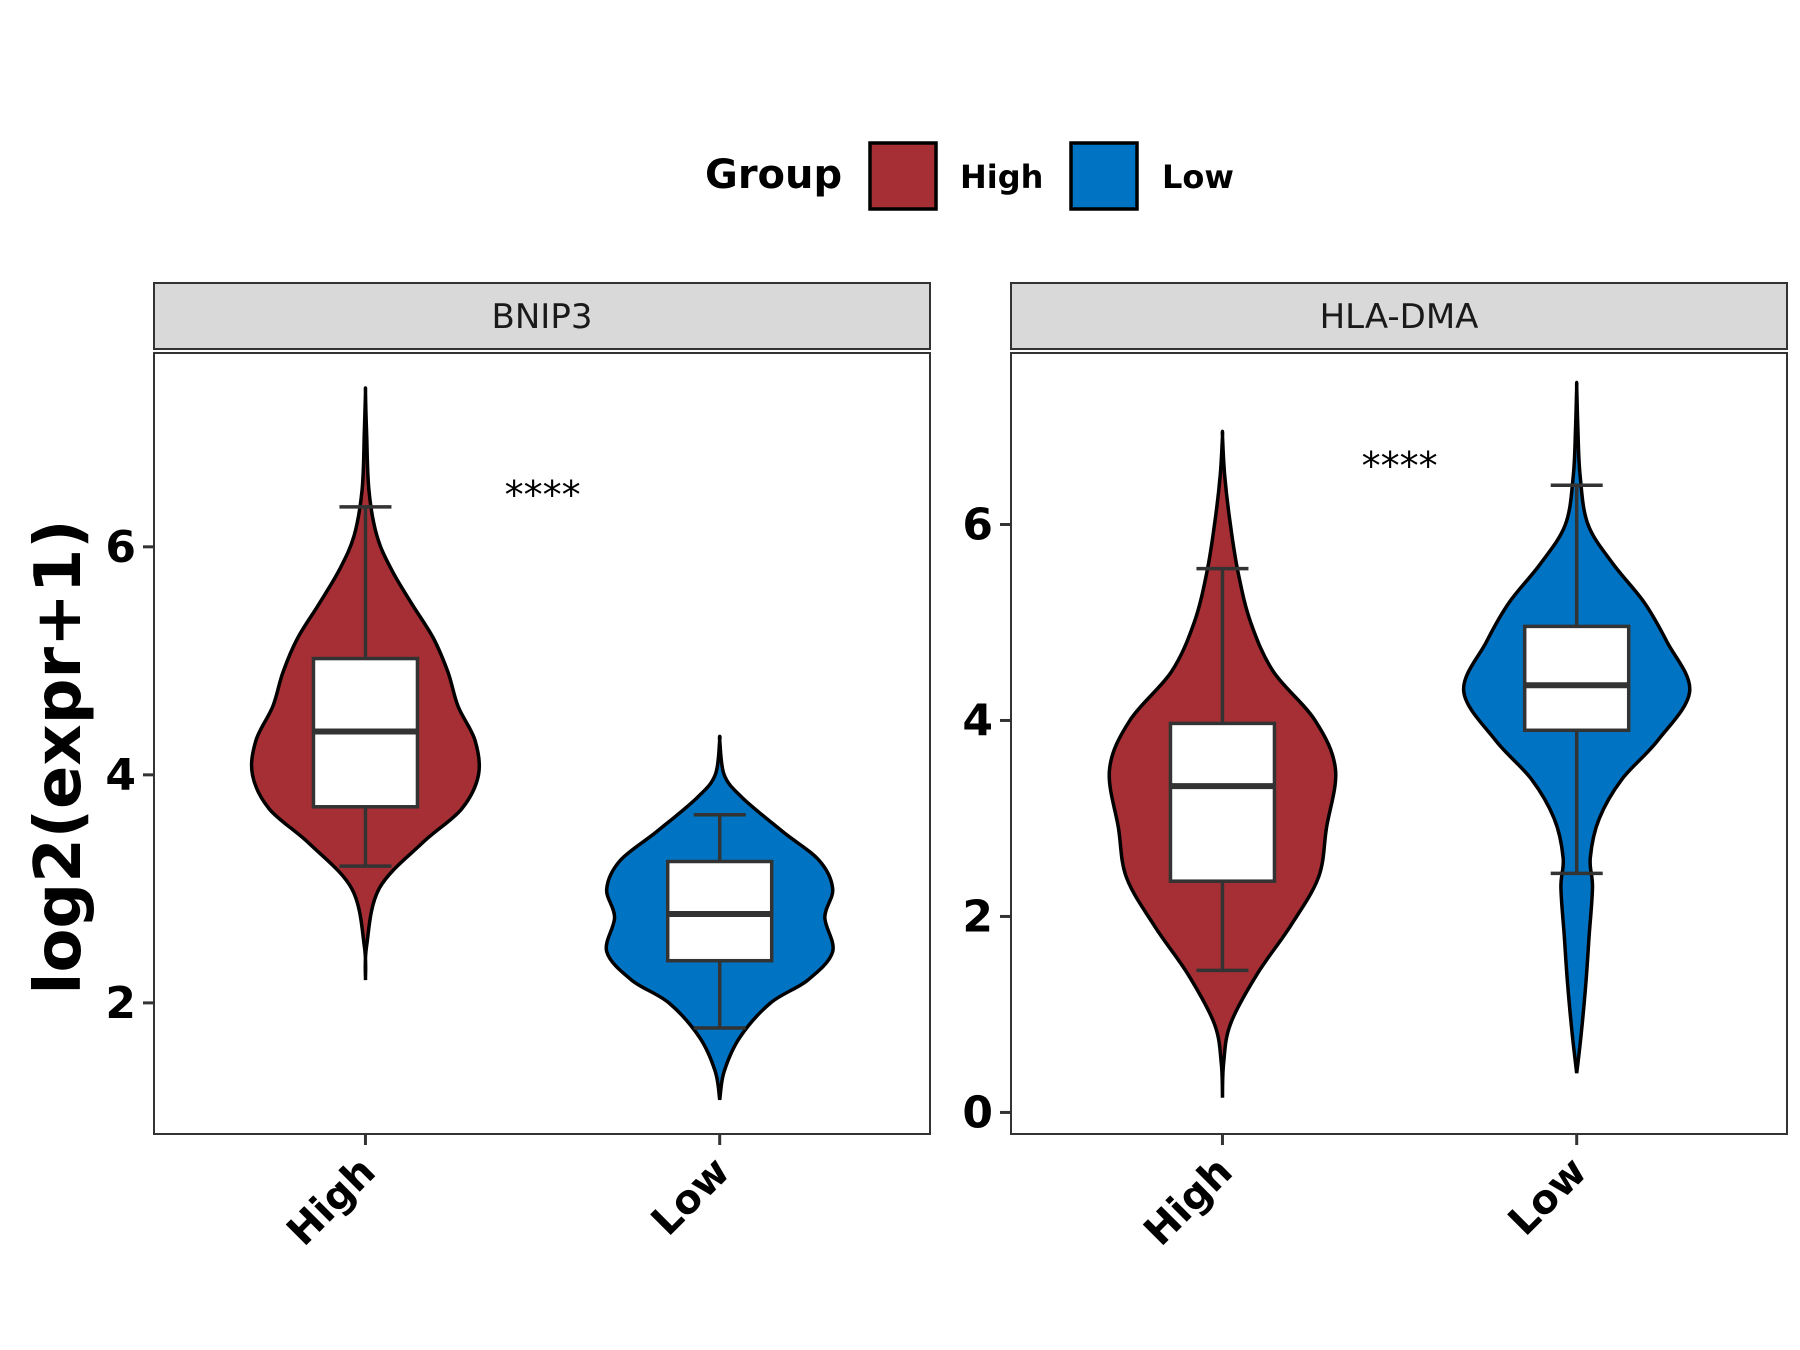 The image size is (1800, 1350). I want to click on legend: Group High Low, so click(969, 176).